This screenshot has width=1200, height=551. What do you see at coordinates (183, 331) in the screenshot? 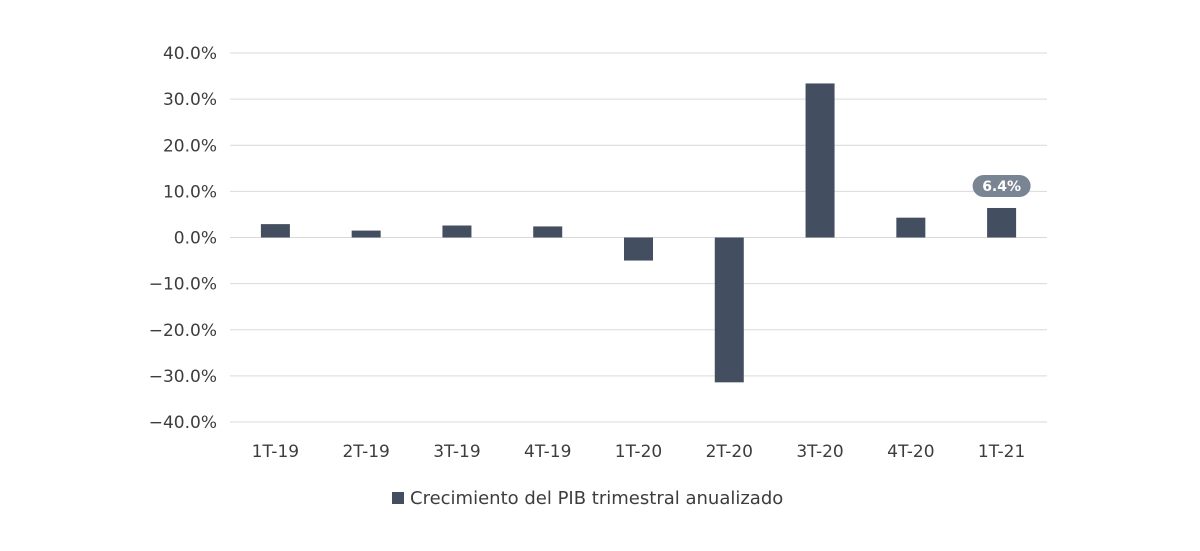
I see `y-tick-label: −20.0%` at bounding box center [183, 331].